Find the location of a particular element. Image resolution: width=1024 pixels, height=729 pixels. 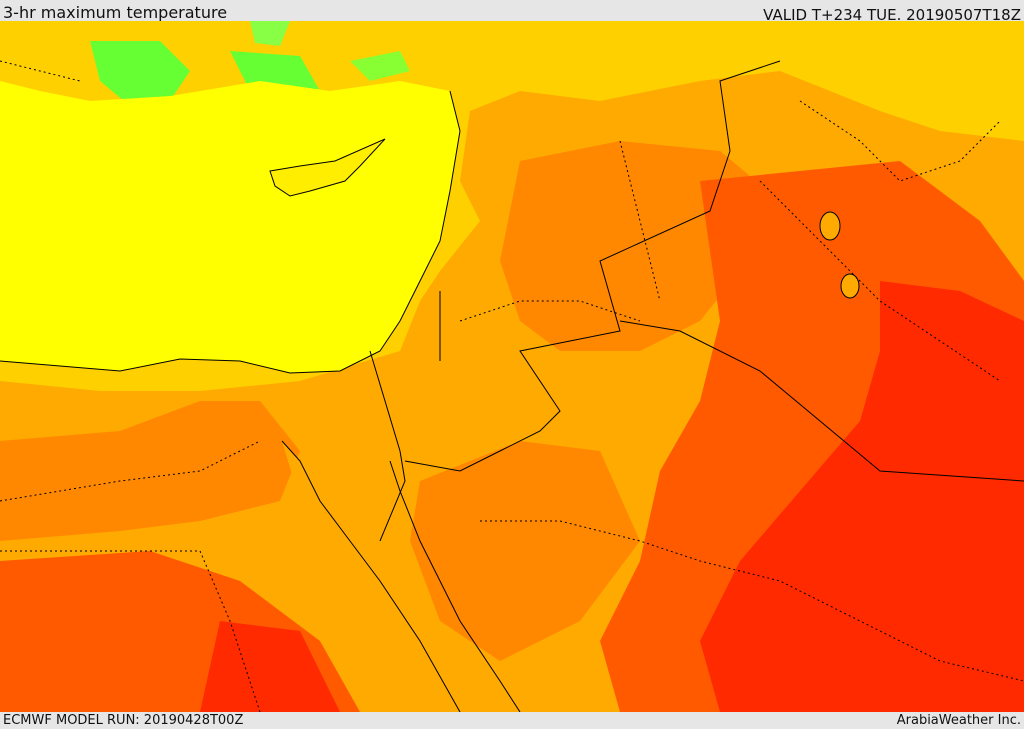

model-run-label: ECMWF MODEL RUN: 20190428T00Z is located at coordinates (123, 720).